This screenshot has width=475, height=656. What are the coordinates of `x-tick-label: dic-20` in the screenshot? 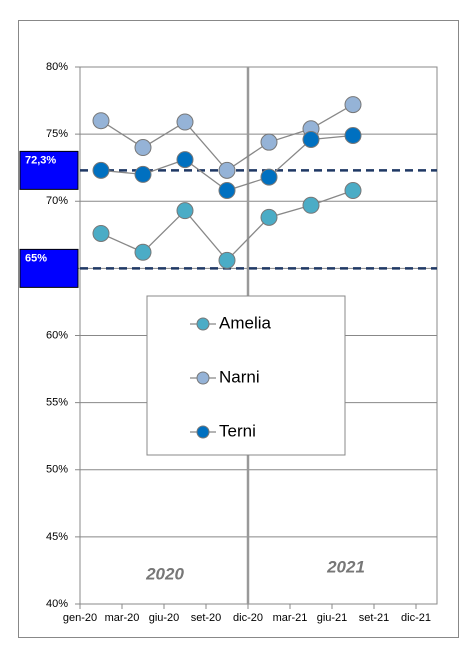 It's located at (248, 618).